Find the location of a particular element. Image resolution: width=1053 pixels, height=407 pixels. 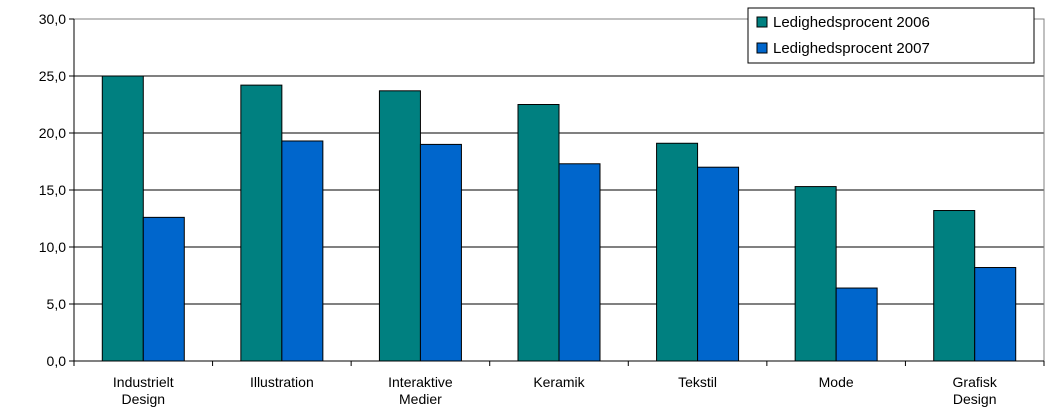

x-category-label: Grafisk Design is located at coordinates (975, 390).